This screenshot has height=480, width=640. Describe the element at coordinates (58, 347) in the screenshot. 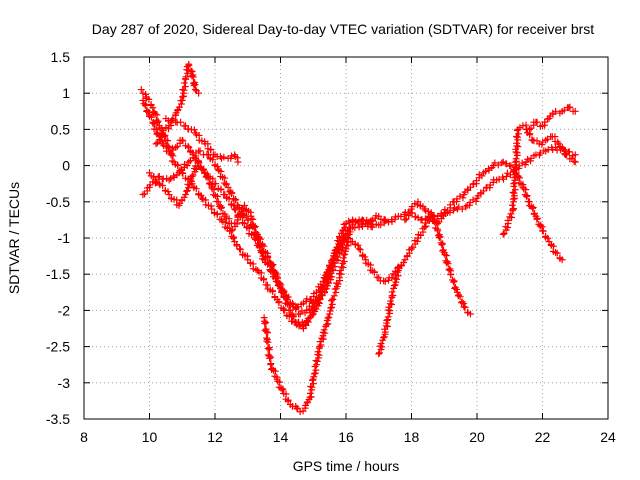

I see `y-tick-label: -2.5` at that location.